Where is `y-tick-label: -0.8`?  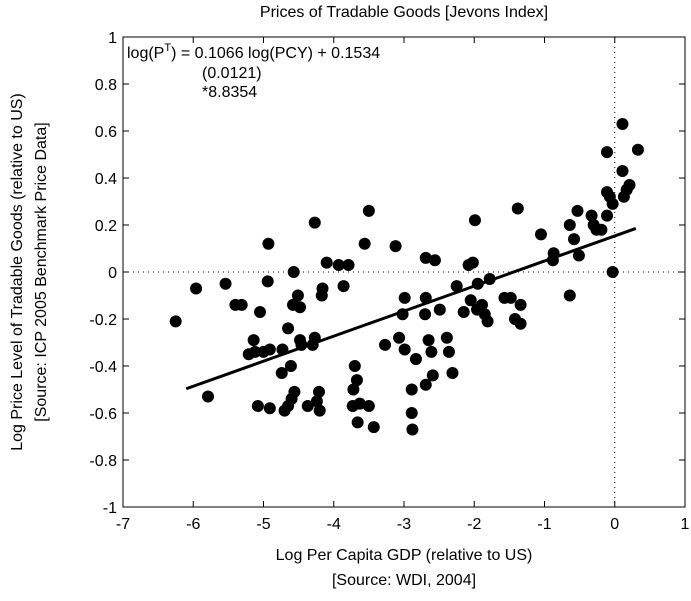 y-tick-label: -0.8 is located at coordinates (103, 461).